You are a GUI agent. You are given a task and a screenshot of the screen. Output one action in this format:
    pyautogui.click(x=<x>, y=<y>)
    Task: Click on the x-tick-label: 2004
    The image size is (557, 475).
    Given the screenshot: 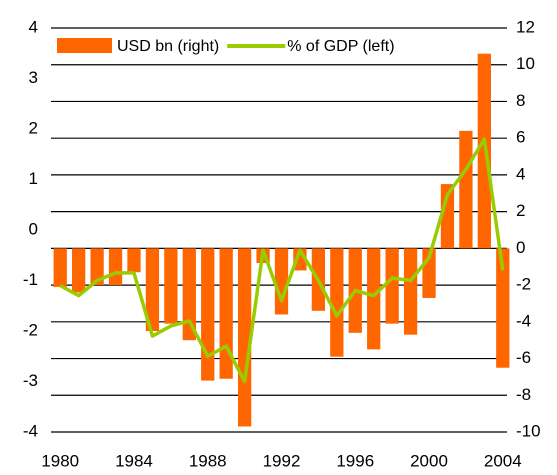 What is the action you would take?
    pyautogui.click(x=503, y=460)
    